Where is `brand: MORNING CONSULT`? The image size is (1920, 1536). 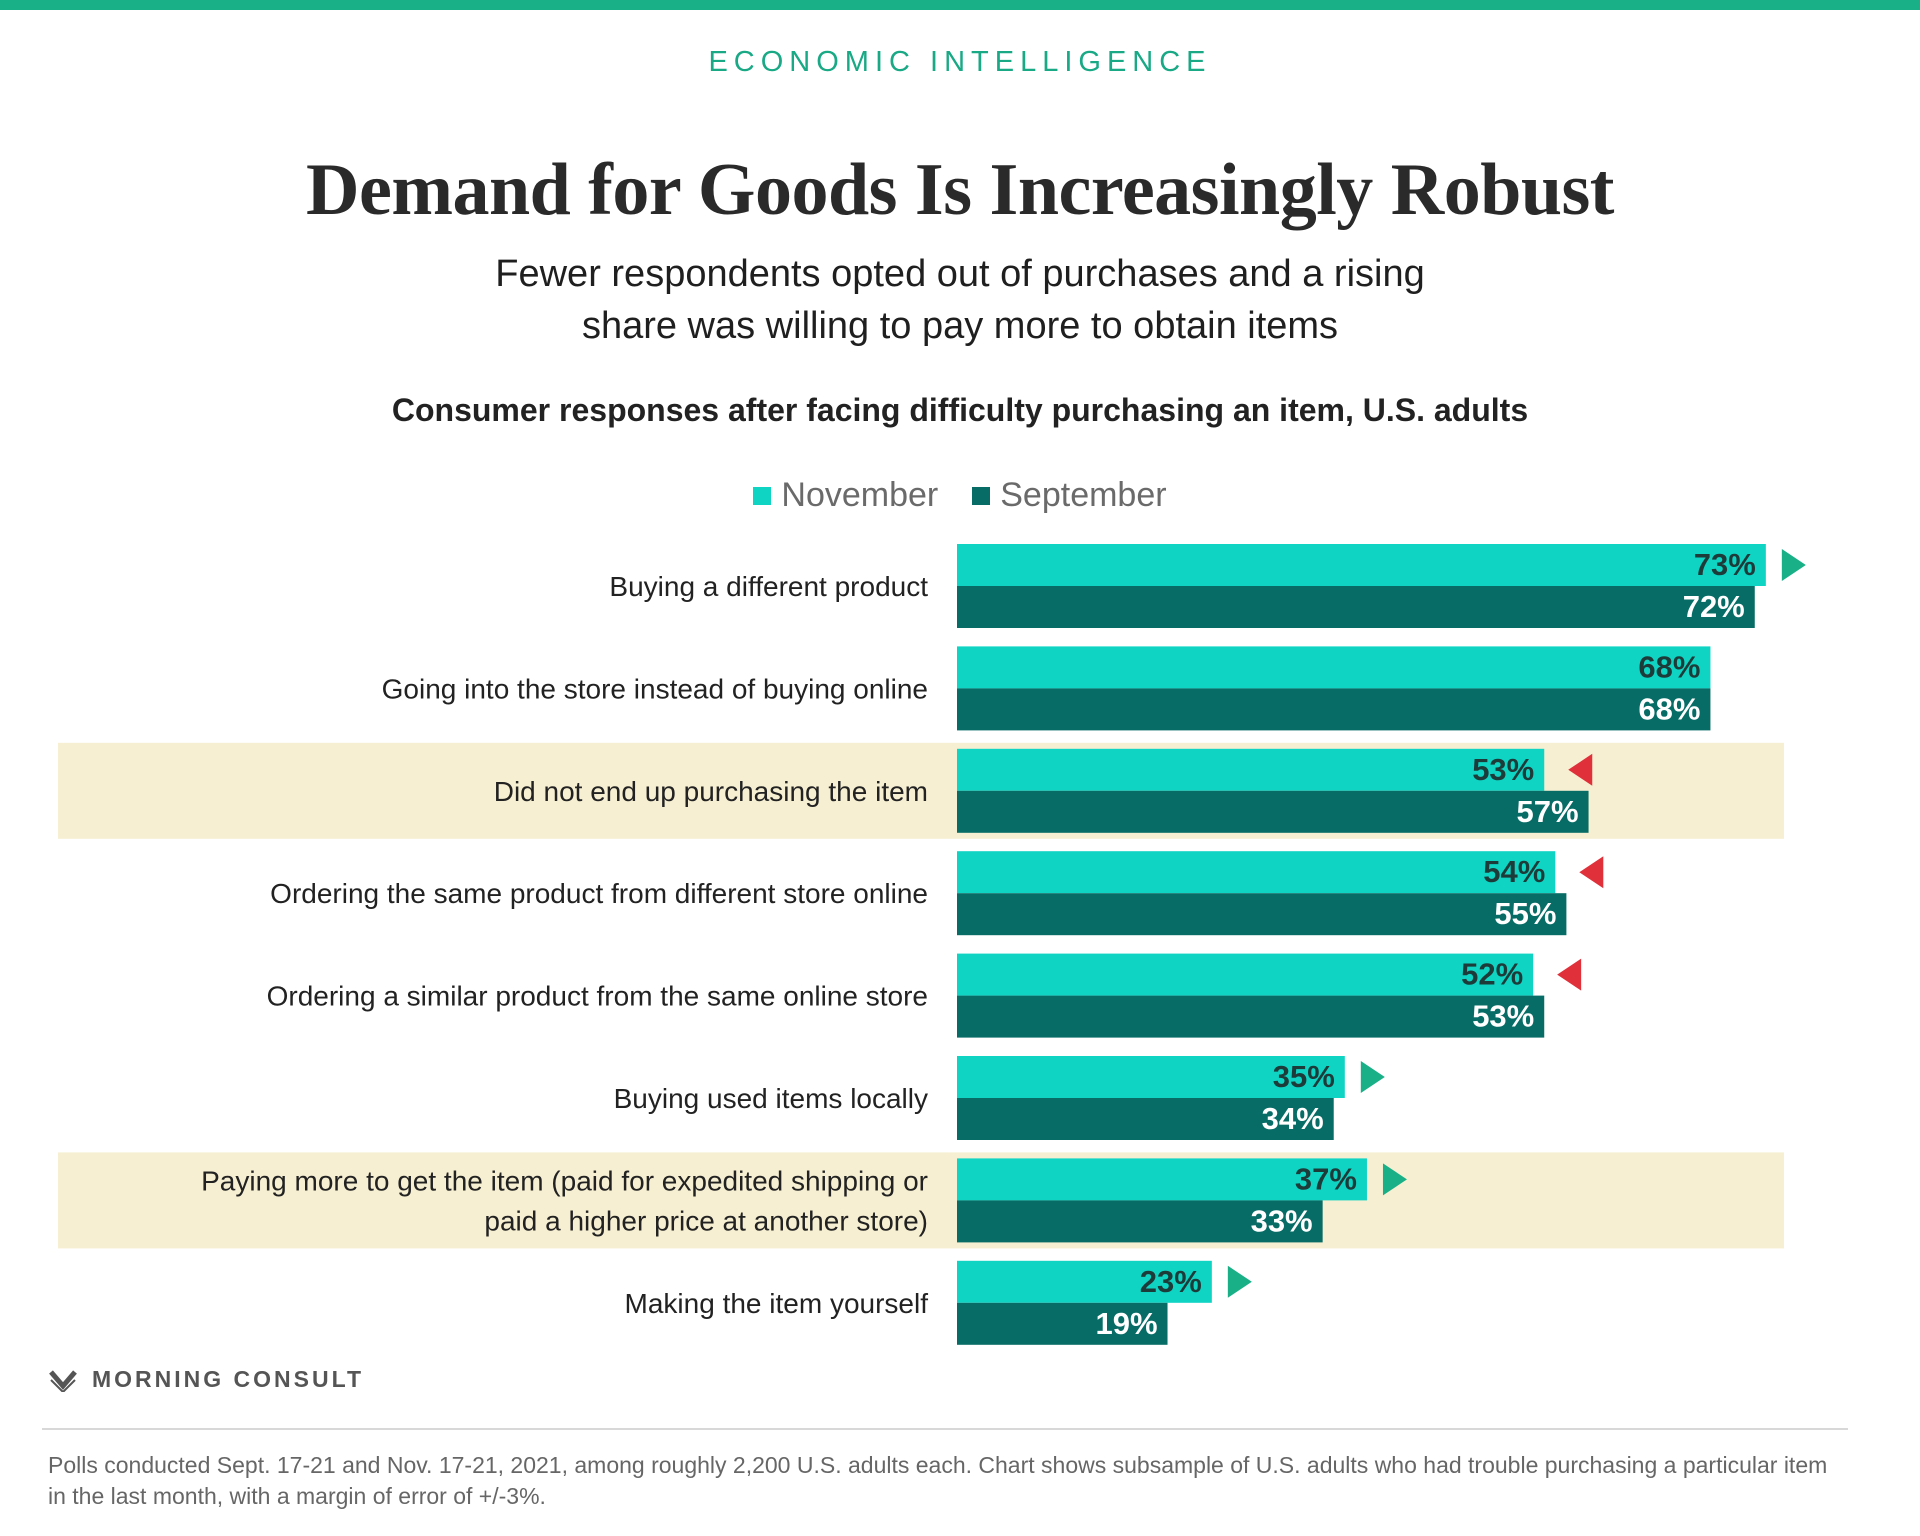
brand: MORNING CONSULT is located at coordinates (206, 1379).